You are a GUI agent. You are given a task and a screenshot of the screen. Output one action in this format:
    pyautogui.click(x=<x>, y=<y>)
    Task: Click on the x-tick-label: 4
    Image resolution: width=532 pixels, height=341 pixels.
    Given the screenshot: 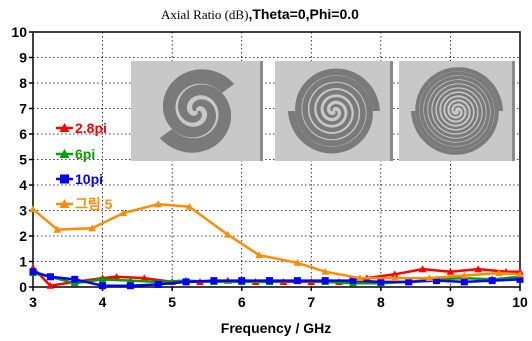 What is the action you would take?
    pyautogui.click(x=103, y=302)
    